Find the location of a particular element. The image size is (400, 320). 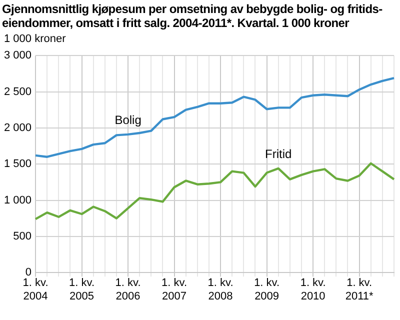

chart-title: Gjennomsnittlig kjøpesum per omsetning av bebygde bolig- og fritids-eiendommer, omsatt i fritt salg. 2004-2011*. Kvartal. 1 000 kroner is located at coordinates (192, 15).